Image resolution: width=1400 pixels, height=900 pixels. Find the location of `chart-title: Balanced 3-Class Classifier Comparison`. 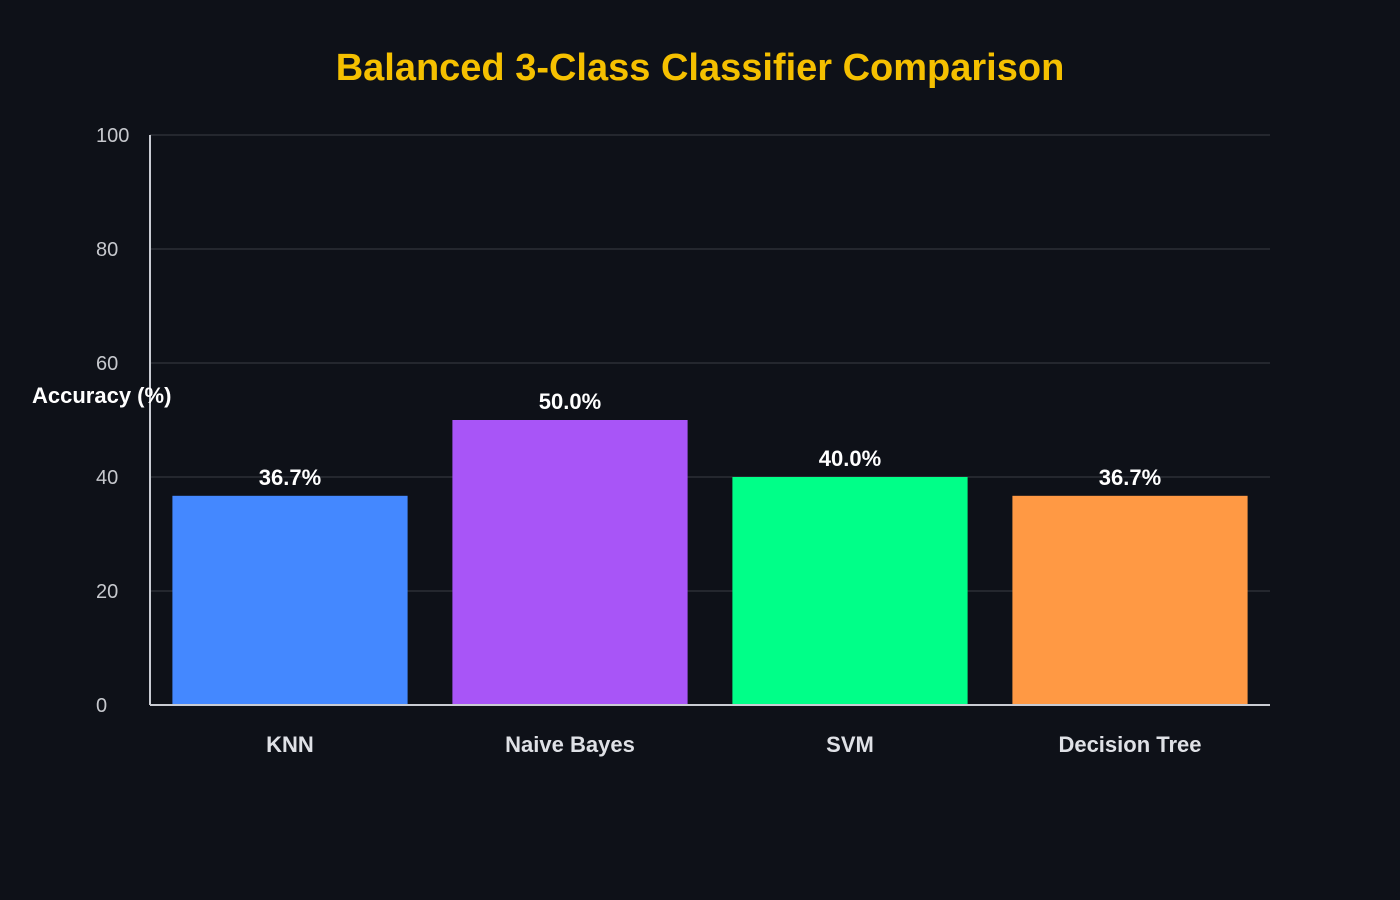

chart-title: Balanced 3-Class Classifier Comparison is located at coordinates (700, 68).